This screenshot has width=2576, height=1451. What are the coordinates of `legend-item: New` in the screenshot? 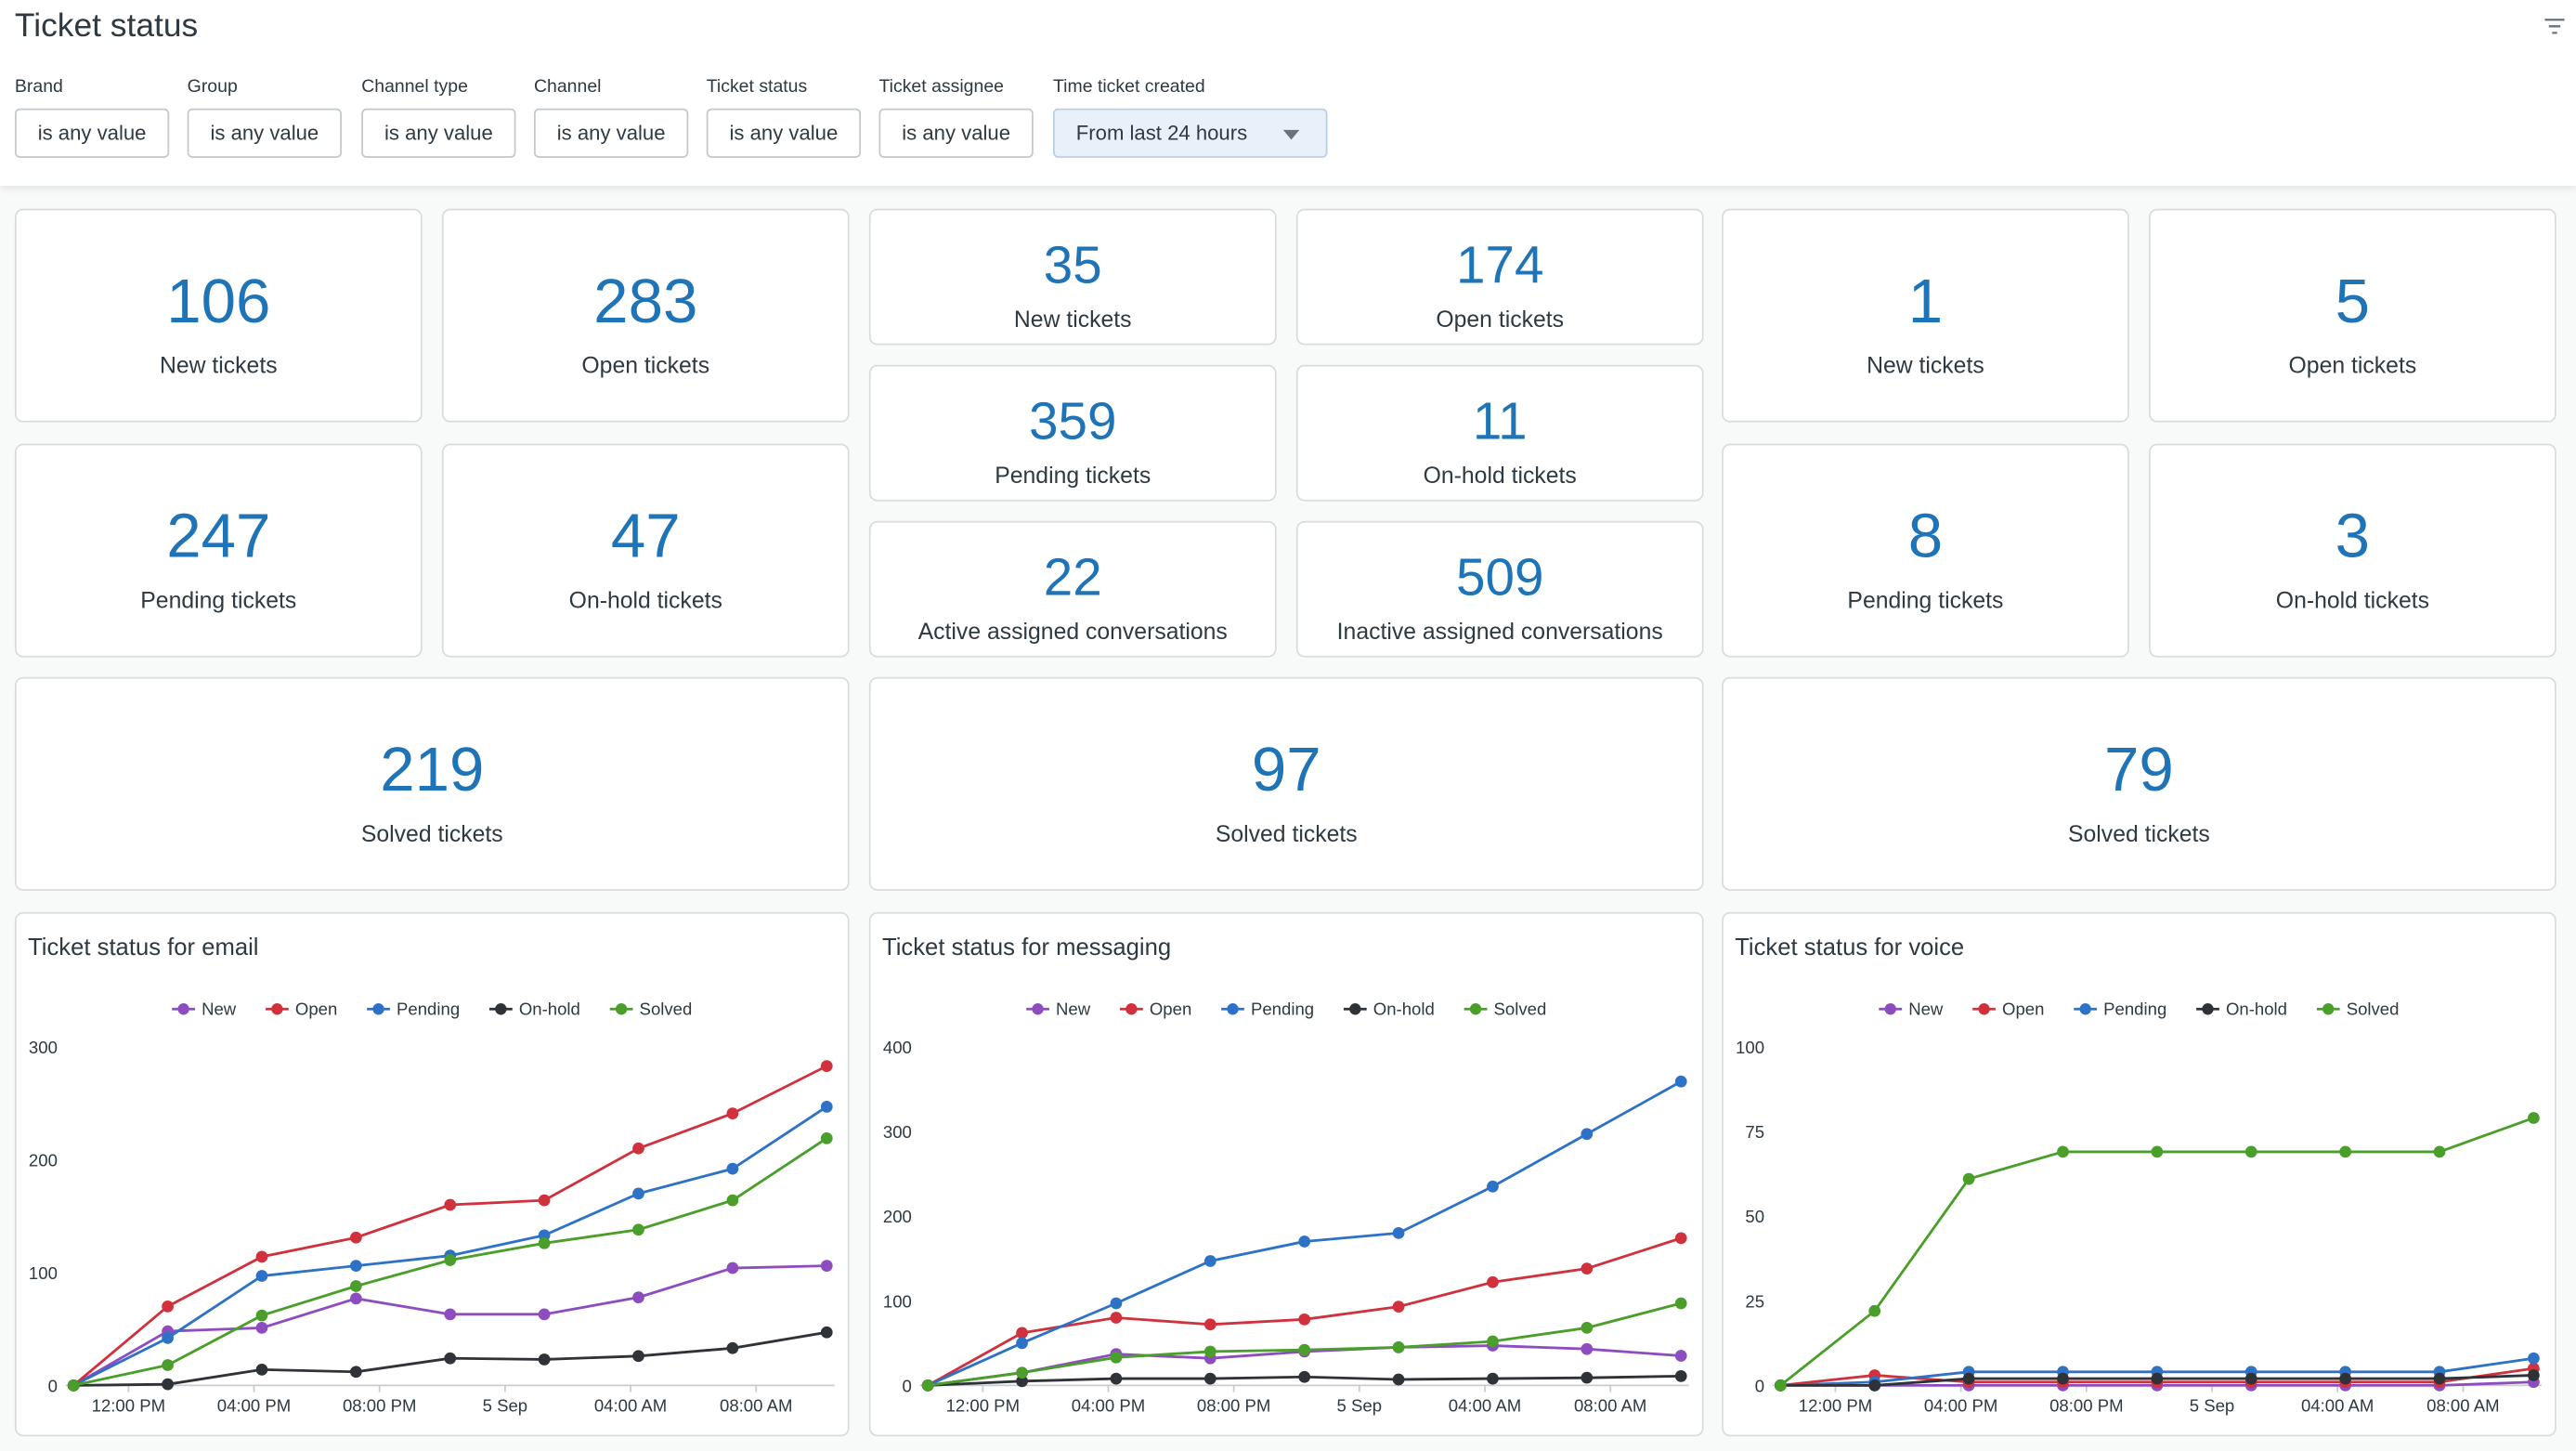 It's located at (1911, 1008).